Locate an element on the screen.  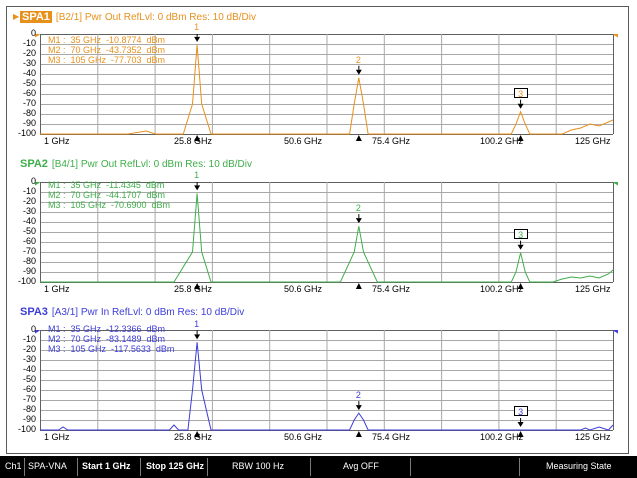
x-tick-label: 50.6 GHz is located at coordinates (303, 289).